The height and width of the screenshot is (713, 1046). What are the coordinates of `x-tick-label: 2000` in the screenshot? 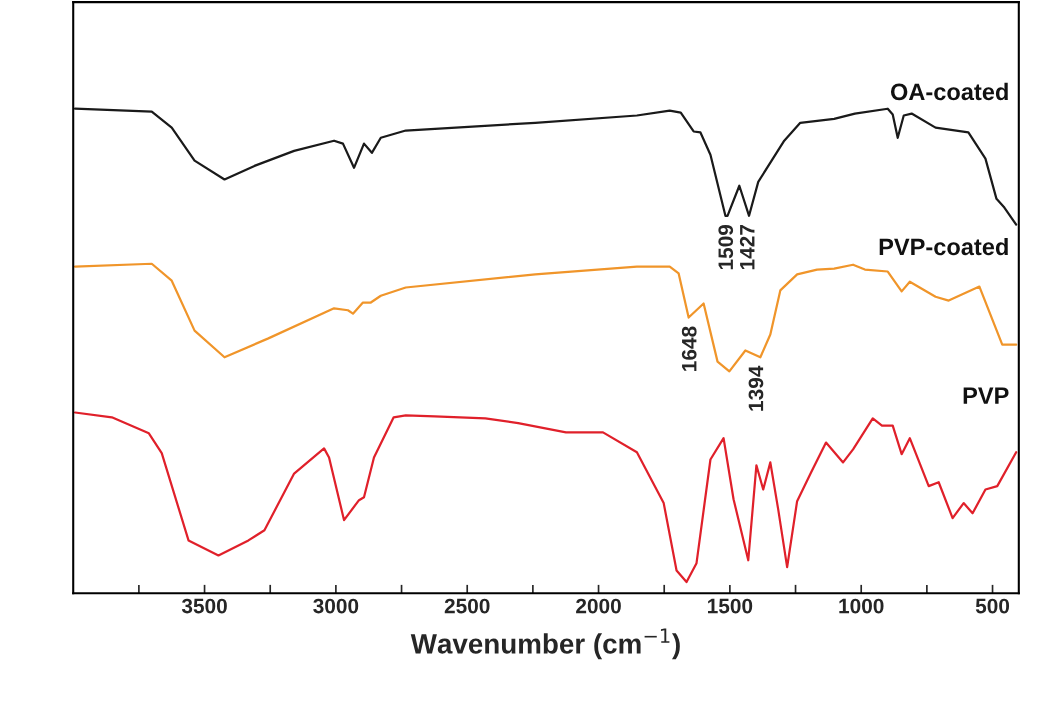 It's located at (598, 606).